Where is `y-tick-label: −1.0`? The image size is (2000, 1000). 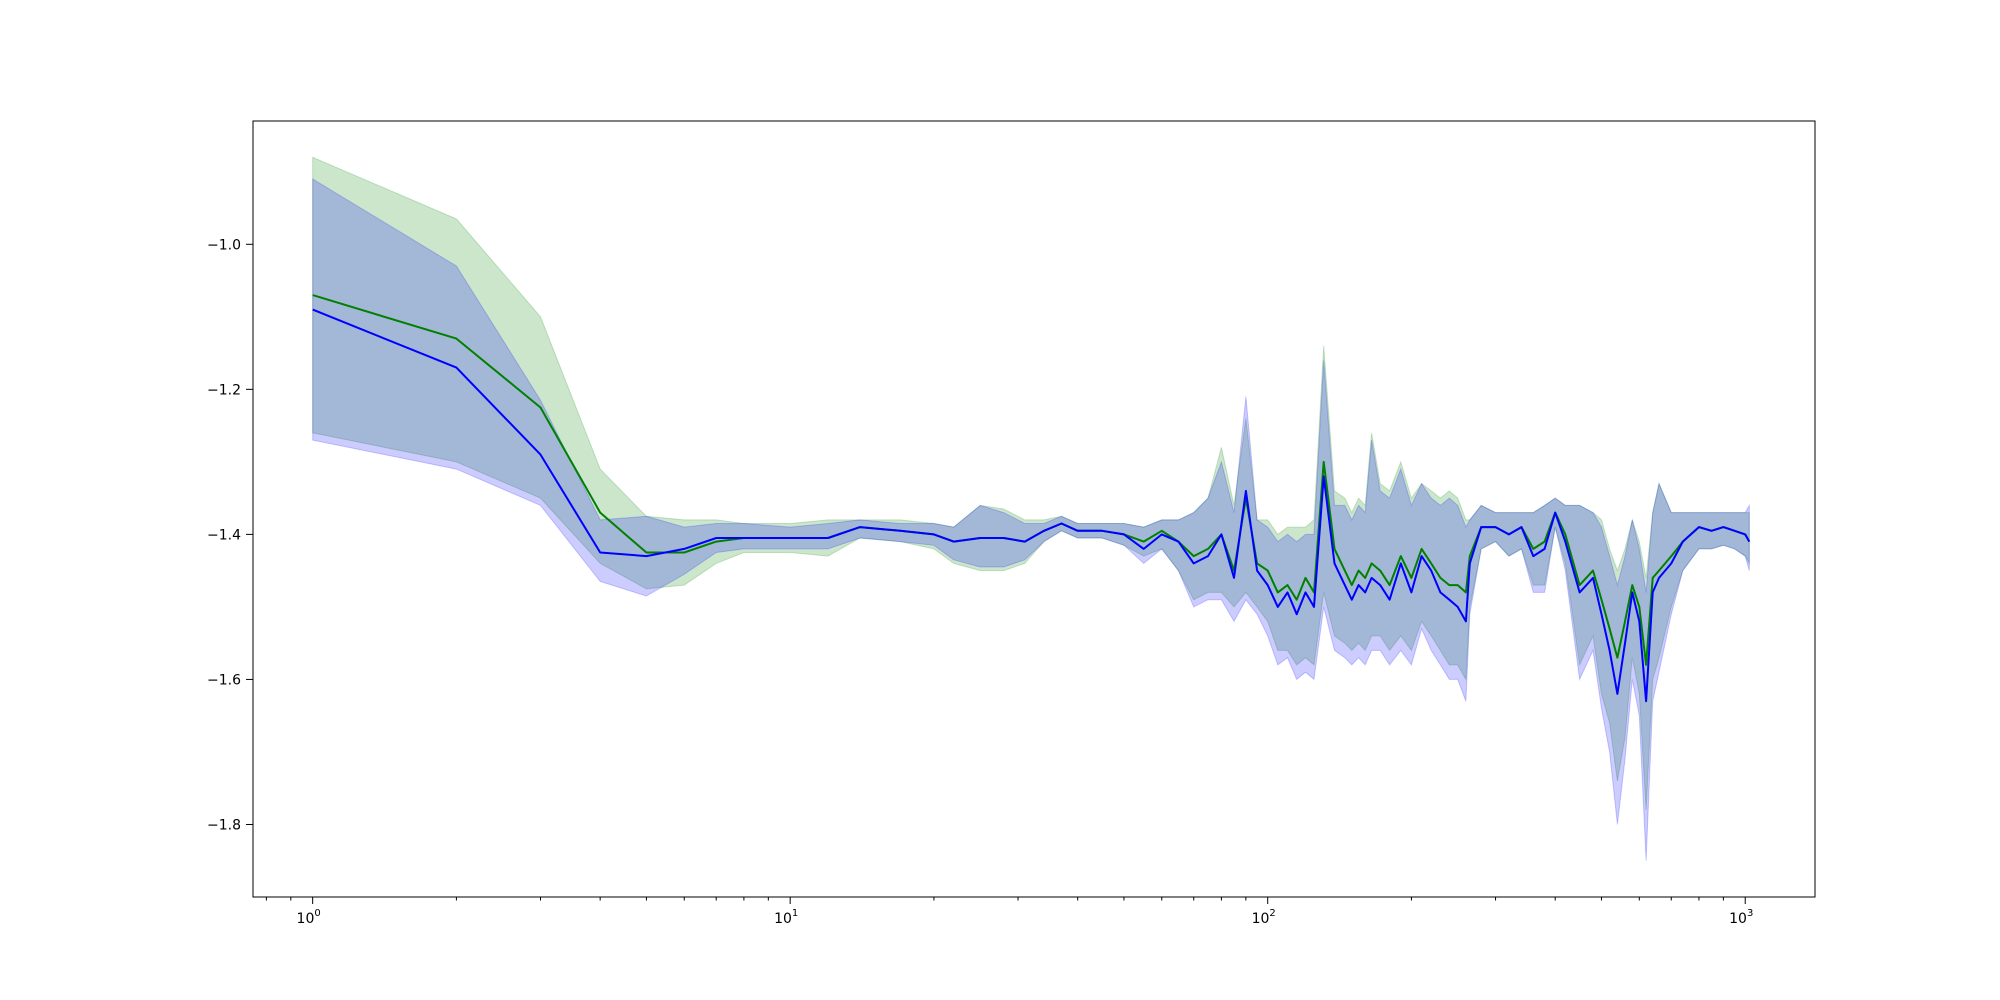
y-tick-label: −1.0 is located at coordinates (224, 245).